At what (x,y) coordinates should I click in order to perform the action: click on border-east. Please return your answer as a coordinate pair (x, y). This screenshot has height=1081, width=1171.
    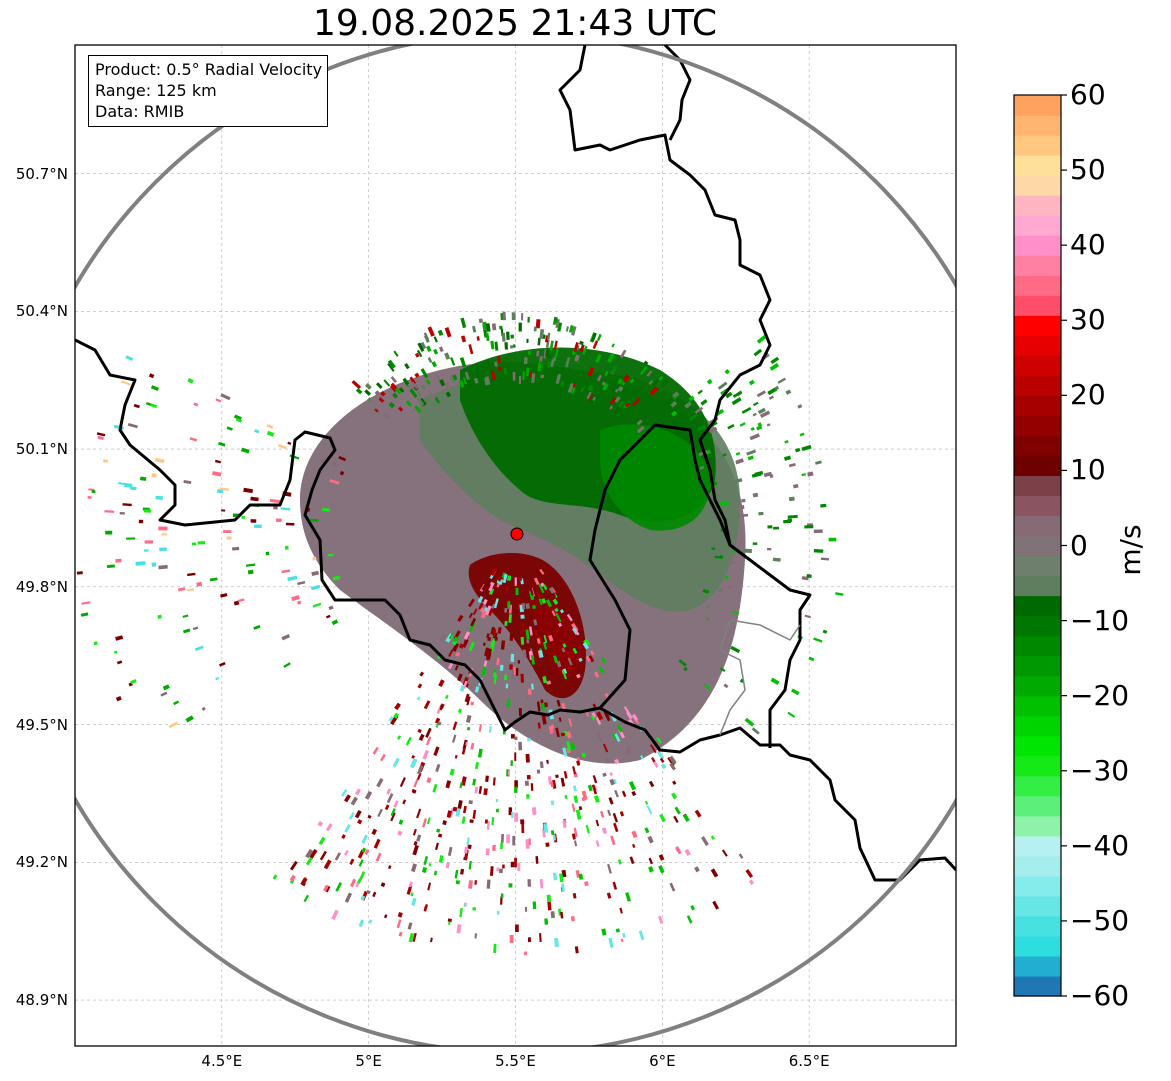
    Looking at the image, I should click on (685, 396).